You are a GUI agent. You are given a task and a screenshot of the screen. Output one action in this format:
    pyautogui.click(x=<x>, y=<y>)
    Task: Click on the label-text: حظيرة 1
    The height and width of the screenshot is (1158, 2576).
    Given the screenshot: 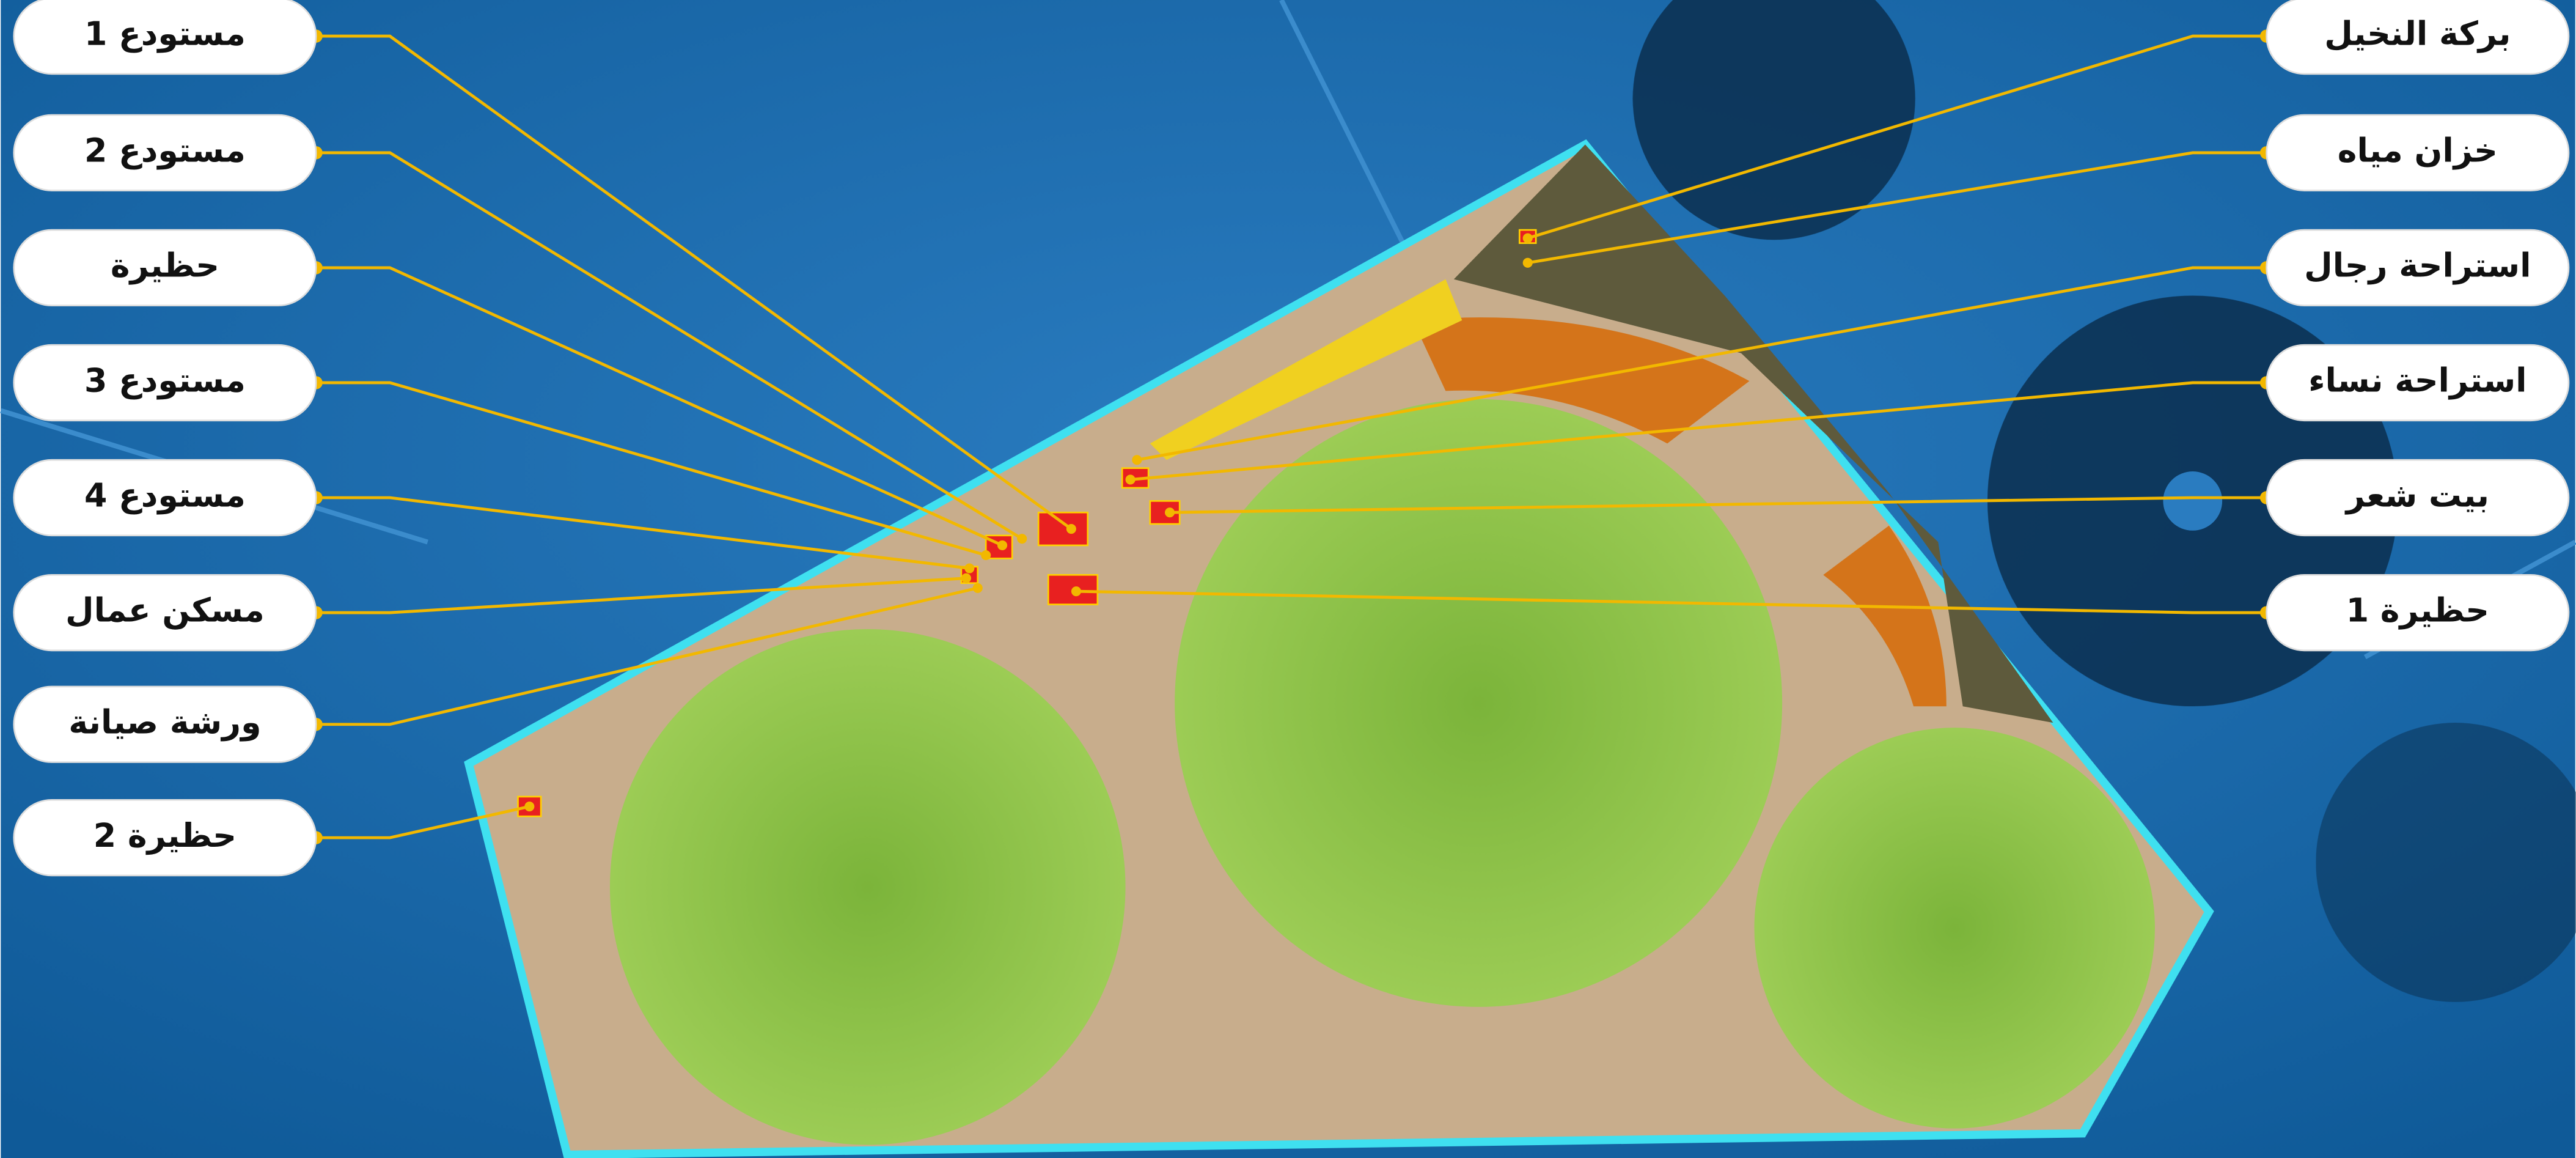 What is the action you would take?
    pyautogui.click(x=2417, y=610)
    